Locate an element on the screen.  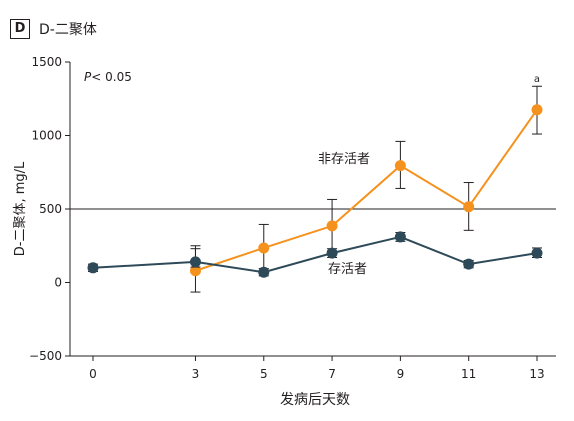
y-tick-label: −500 is located at coordinates (45, 356).